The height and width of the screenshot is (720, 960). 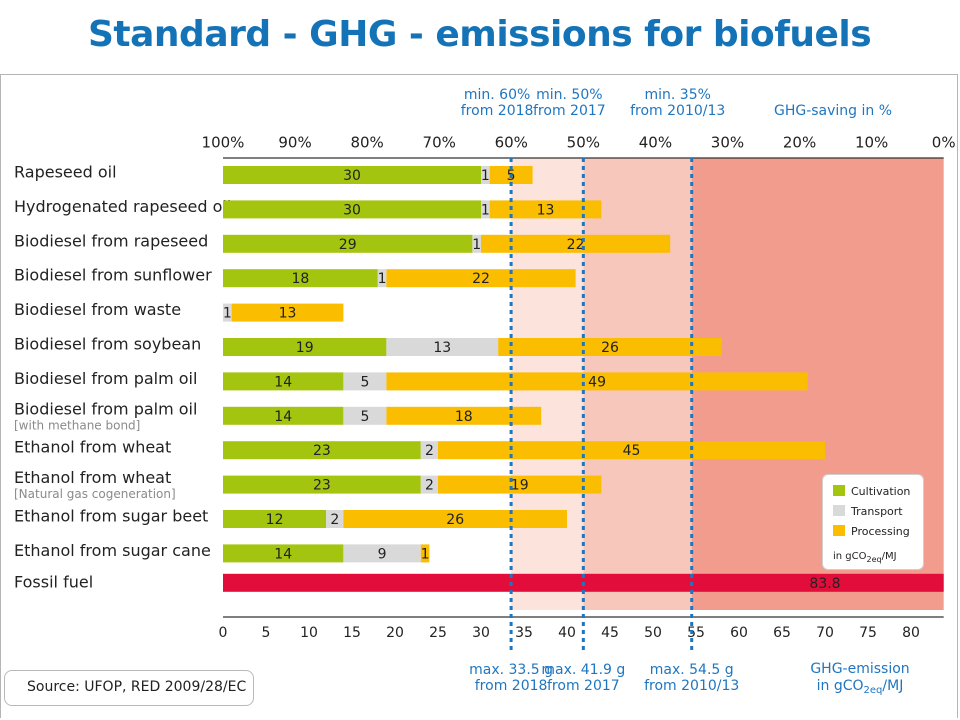 What do you see at coordinates (839, 530) in the screenshot?
I see `legend-swatch-processing` at bounding box center [839, 530].